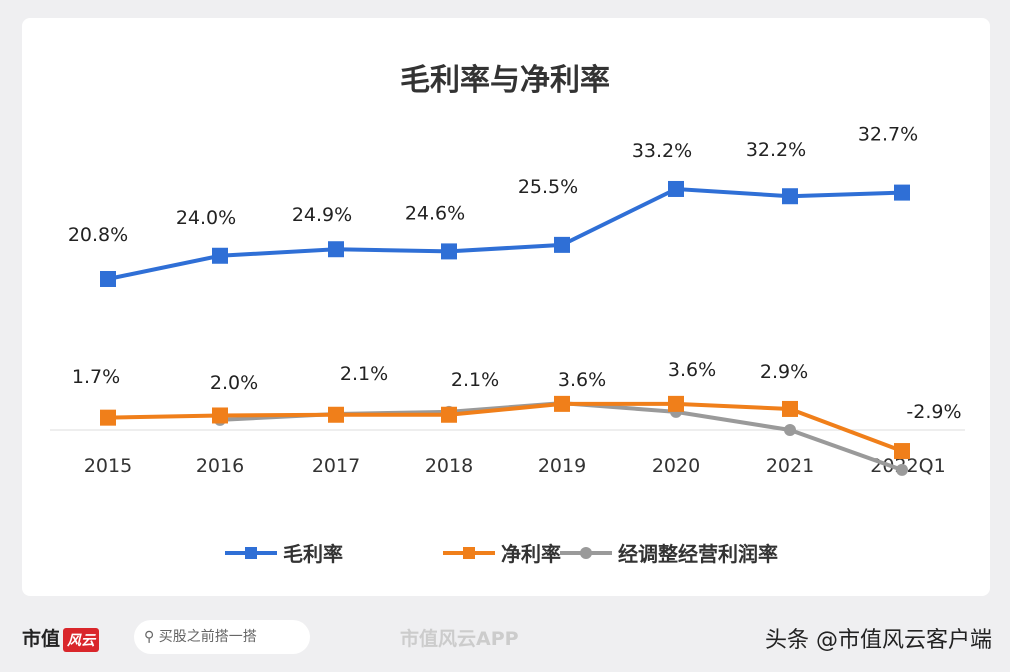  Describe the element at coordinates (531, 554) in the screenshot. I see `legend-label: 净利率` at that location.